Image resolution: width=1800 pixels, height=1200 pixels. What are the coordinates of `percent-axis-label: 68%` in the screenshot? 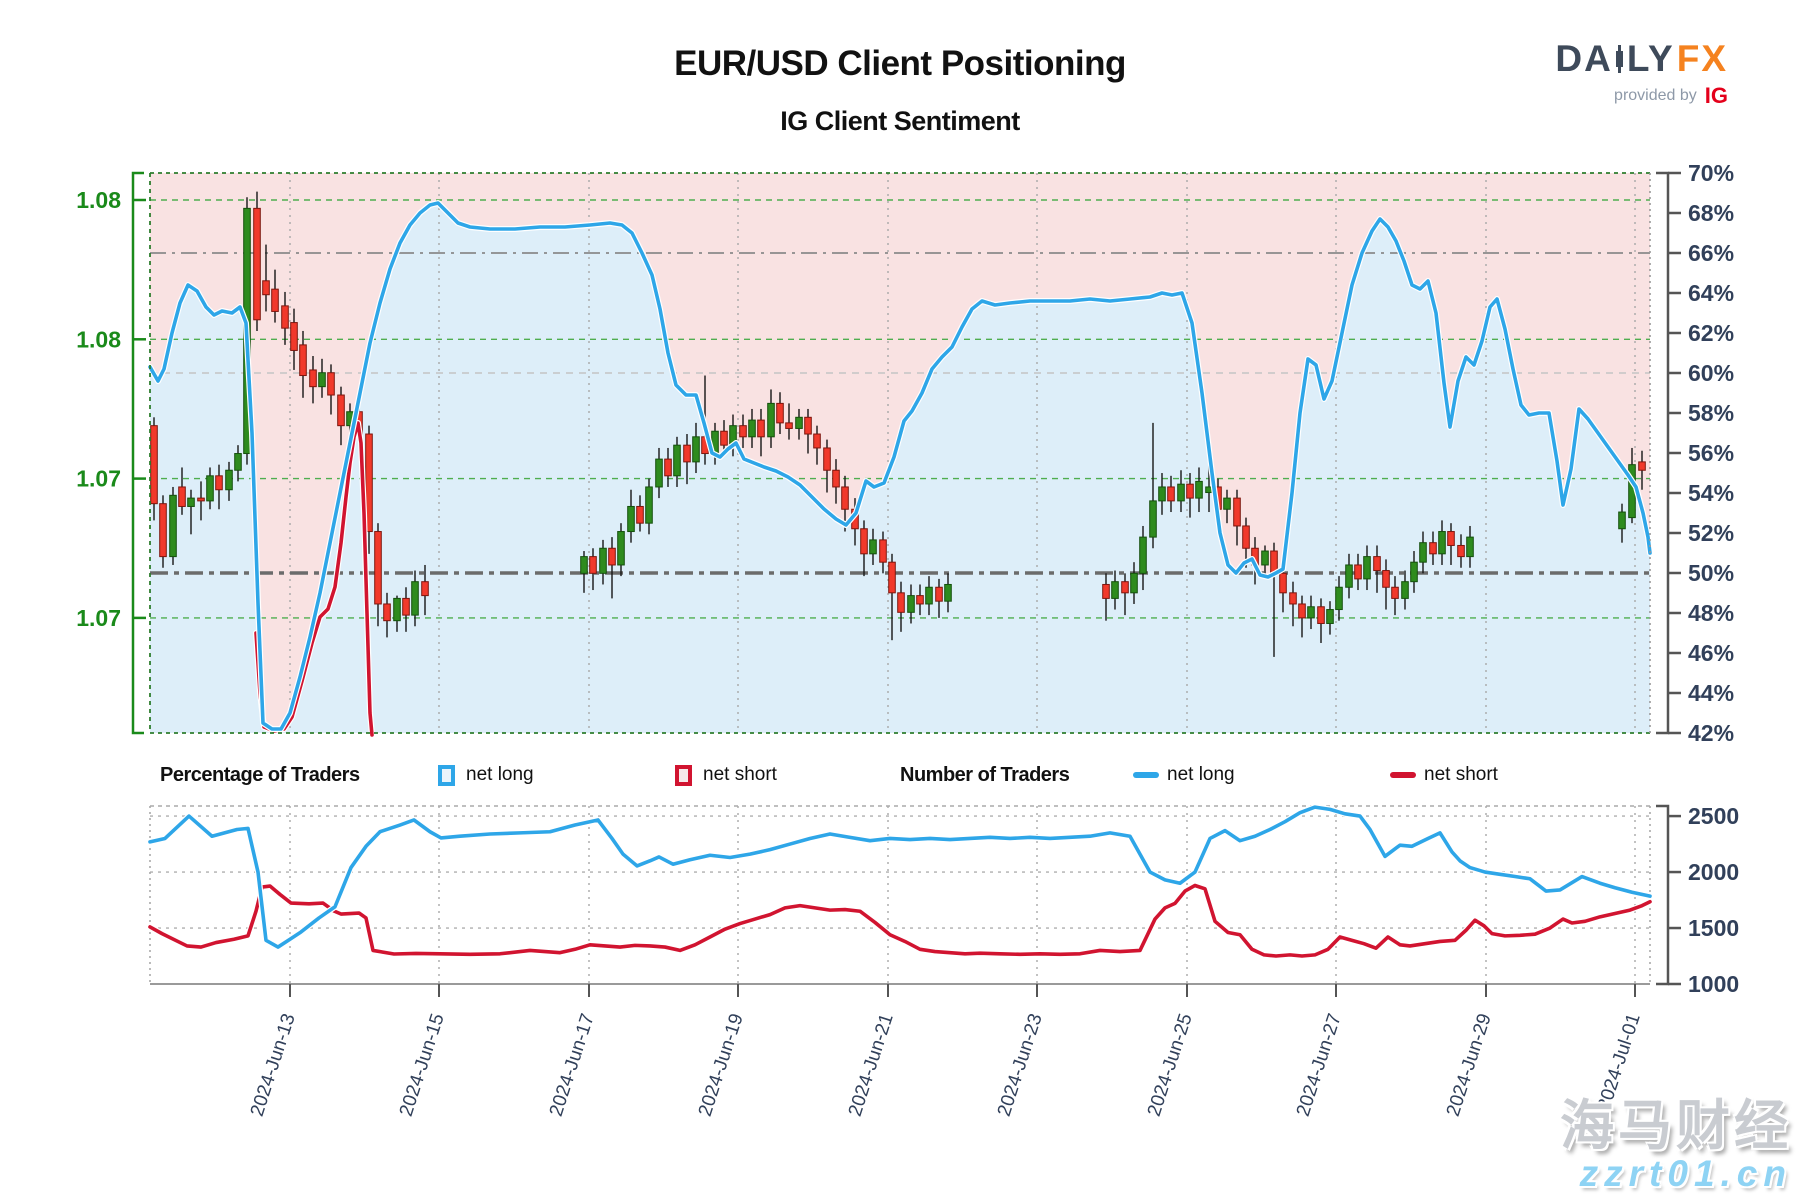 It's located at (1711, 213).